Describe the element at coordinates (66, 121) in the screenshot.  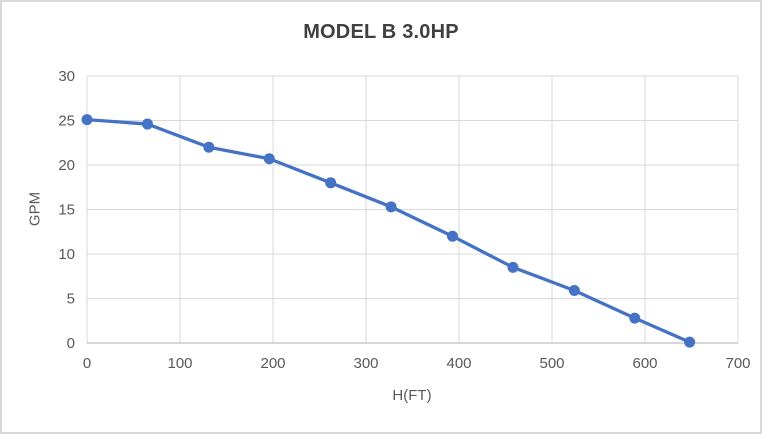
I see `y-tick-label: 25` at that location.